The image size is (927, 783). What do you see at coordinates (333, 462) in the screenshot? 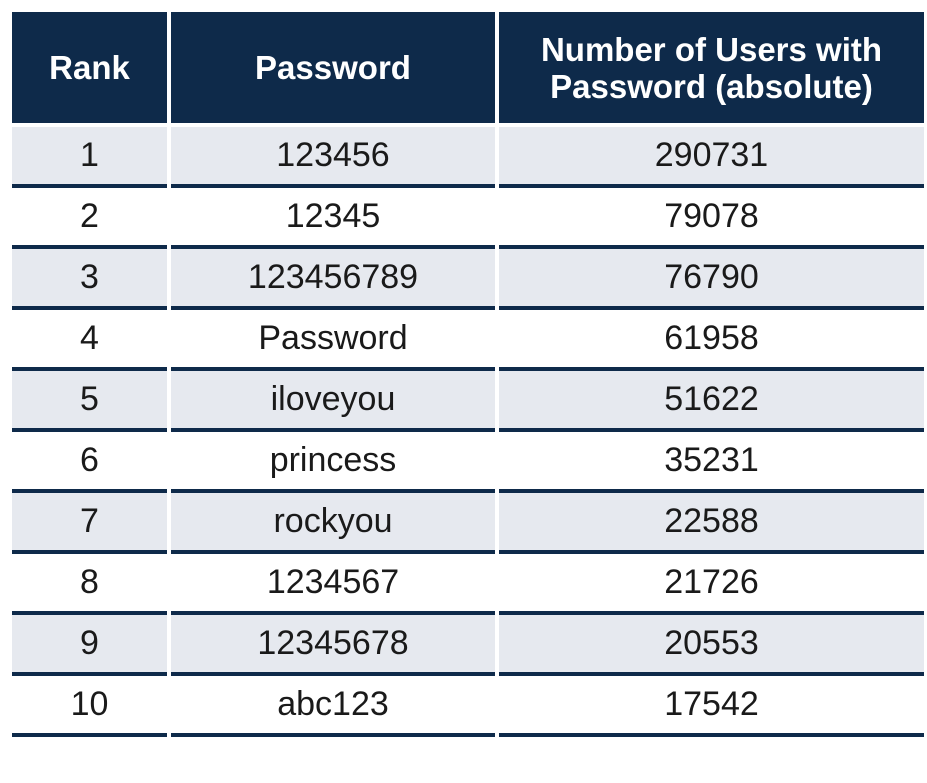
I see `password-cell: princess` at bounding box center [333, 462].